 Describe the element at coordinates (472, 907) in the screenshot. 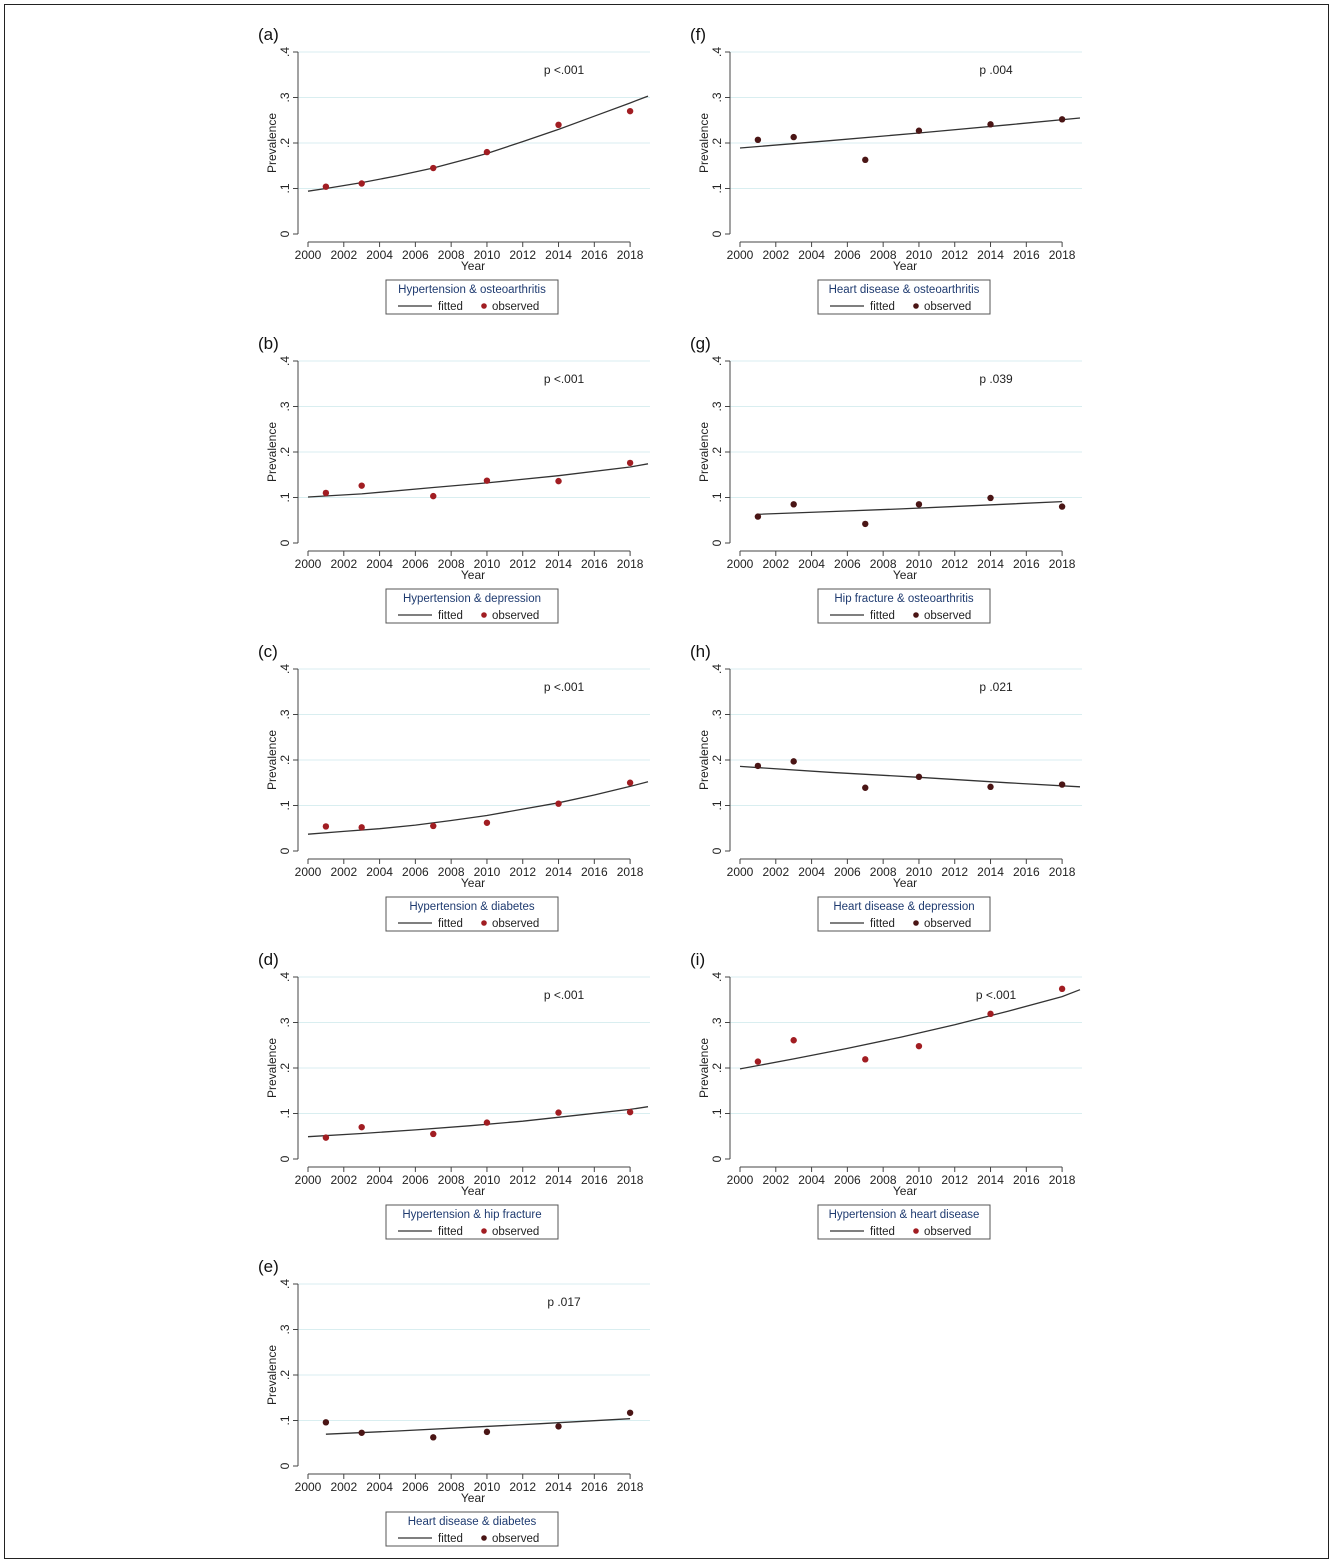

I see `legend-title: Hypertension & diabetes` at that location.